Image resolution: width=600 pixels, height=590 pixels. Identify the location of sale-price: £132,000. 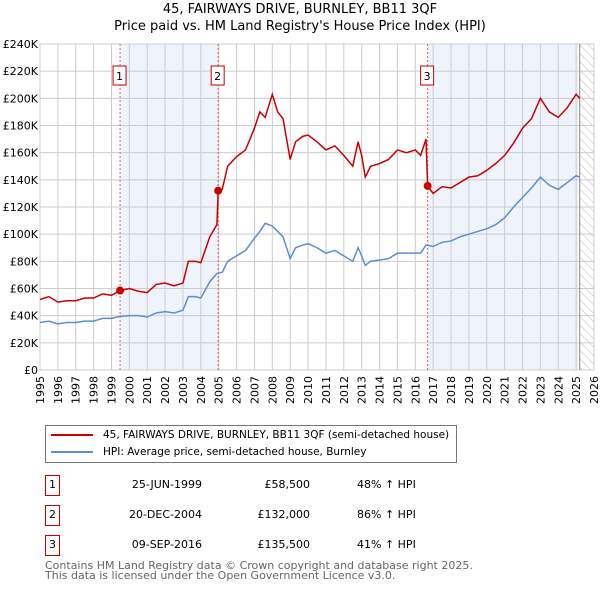
(284, 514).